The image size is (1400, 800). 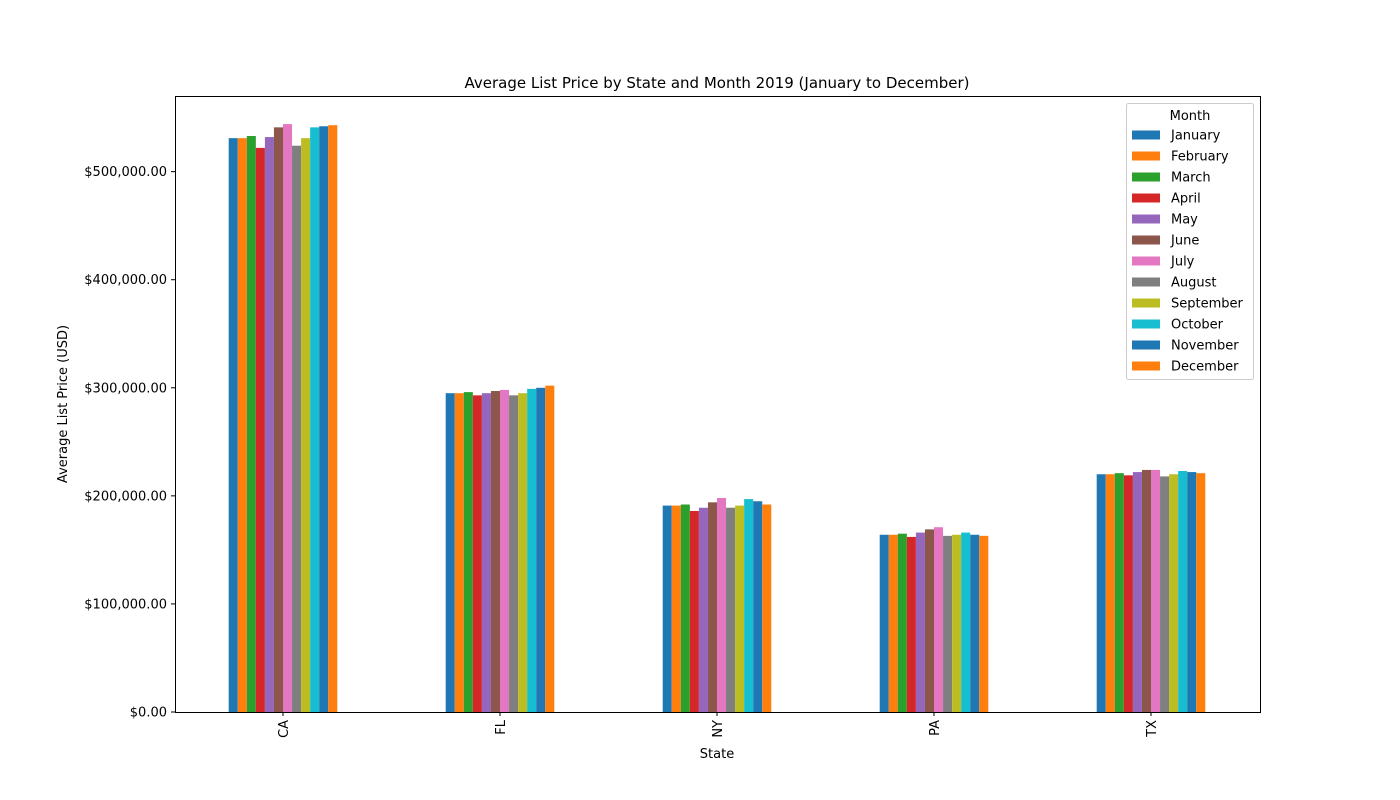 I want to click on x-tick-label: FL, so click(x=501, y=726).